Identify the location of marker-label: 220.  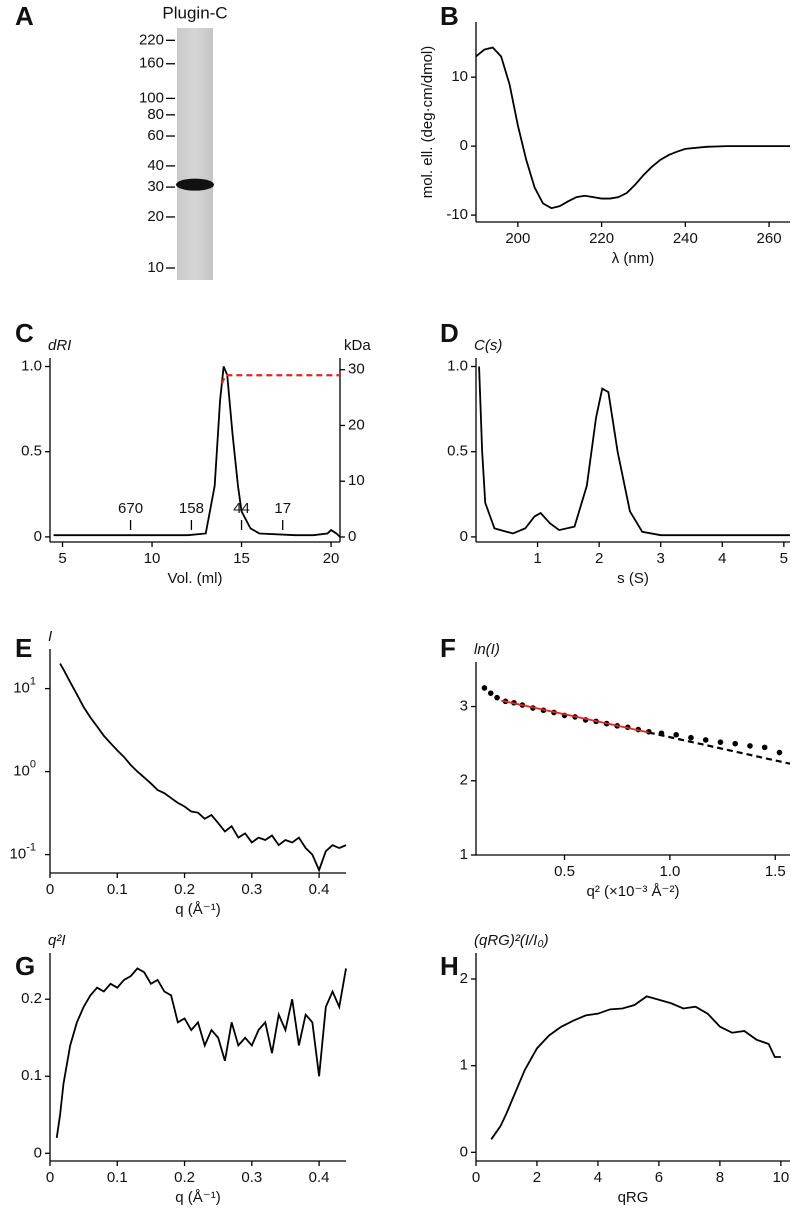
(151, 39).